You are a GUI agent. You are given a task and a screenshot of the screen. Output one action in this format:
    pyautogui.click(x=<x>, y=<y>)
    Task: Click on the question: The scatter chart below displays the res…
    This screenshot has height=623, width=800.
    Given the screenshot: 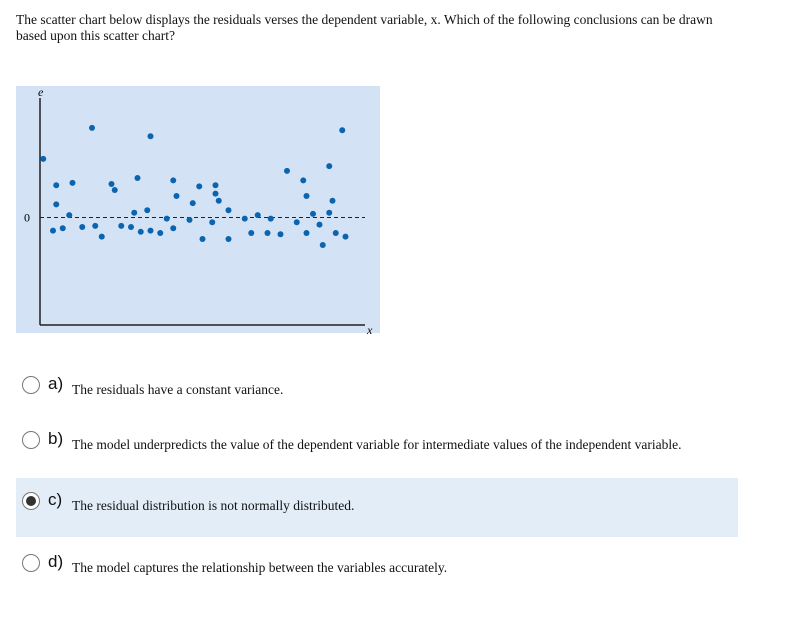 What is the action you would take?
    pyautogui.click(x=364, y=27)
    